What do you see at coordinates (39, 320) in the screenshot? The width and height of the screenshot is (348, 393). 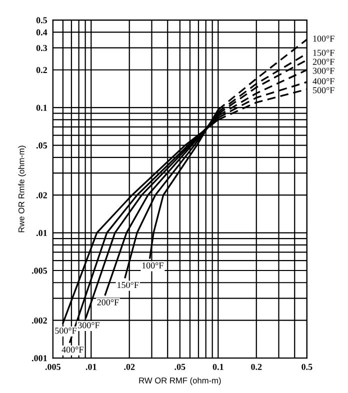 I see `y-tick-label: .002` at bounding box center [39, 320].